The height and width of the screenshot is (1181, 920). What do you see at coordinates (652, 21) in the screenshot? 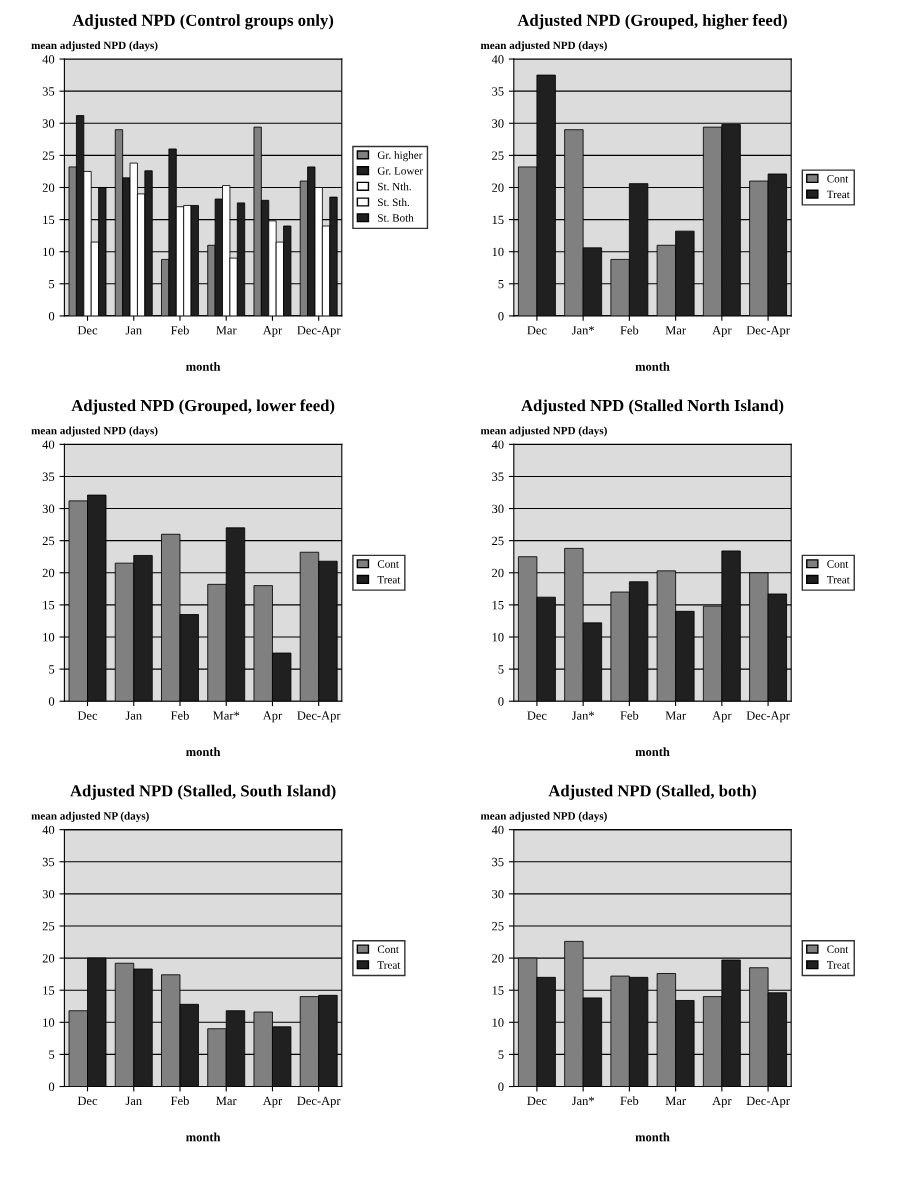
I see `chart-title: Adjusted NPD (Grouped, higher feed)` at bounding box center [652, 21].